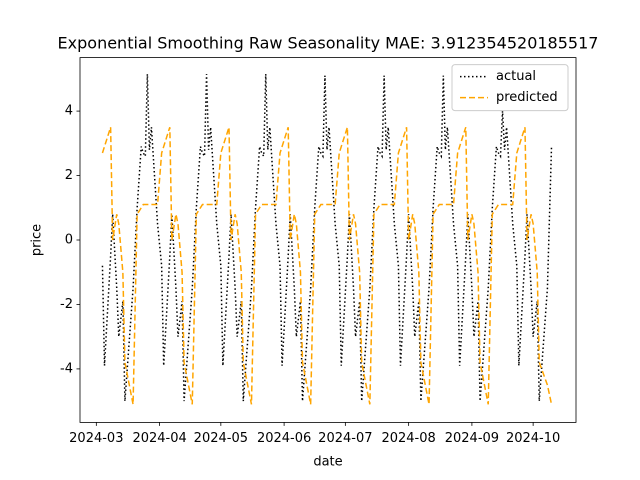  What do you see at coordinates (345, 438) in the screenshot?
I see `x-tick-label: 2024-07` at bounding box center [345, 438].